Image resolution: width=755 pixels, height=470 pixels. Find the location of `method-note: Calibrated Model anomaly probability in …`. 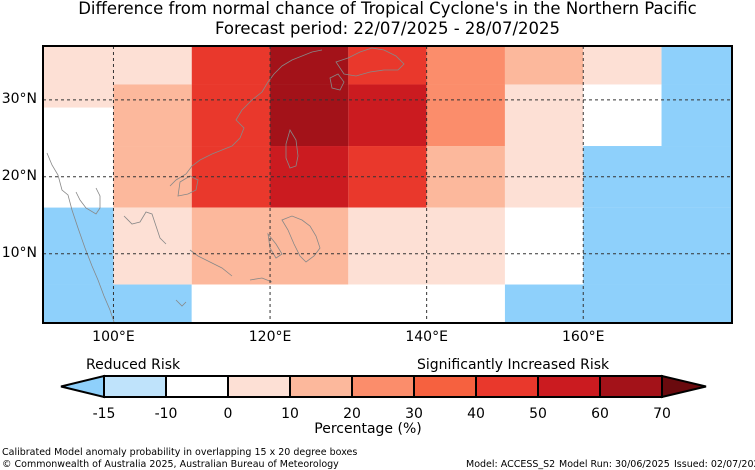

method-note: Calibrated Model anomaly probability in … is located at coordinates (180, 452).